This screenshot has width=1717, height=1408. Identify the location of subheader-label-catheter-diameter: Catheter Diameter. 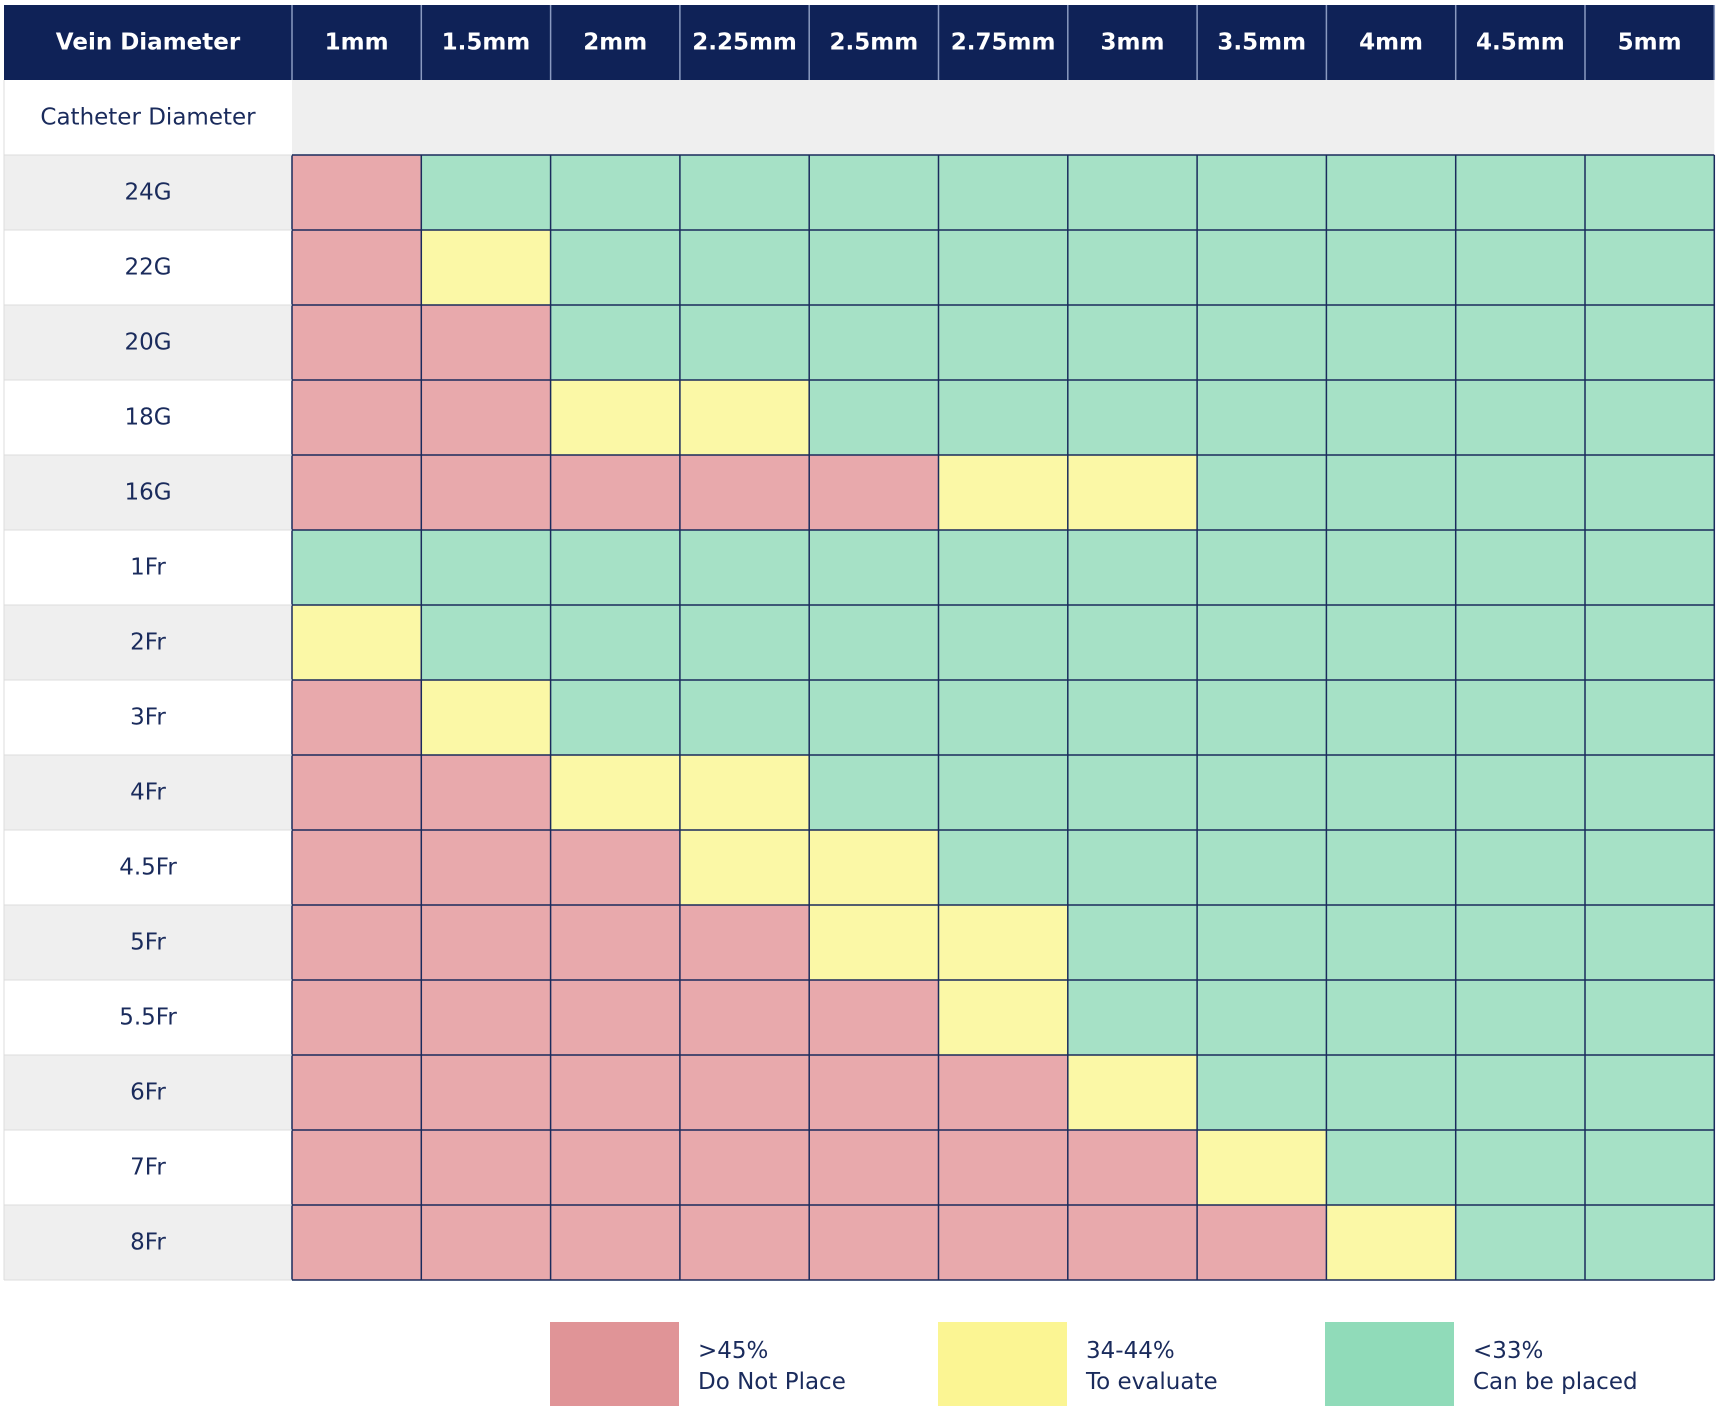
(148, 118).